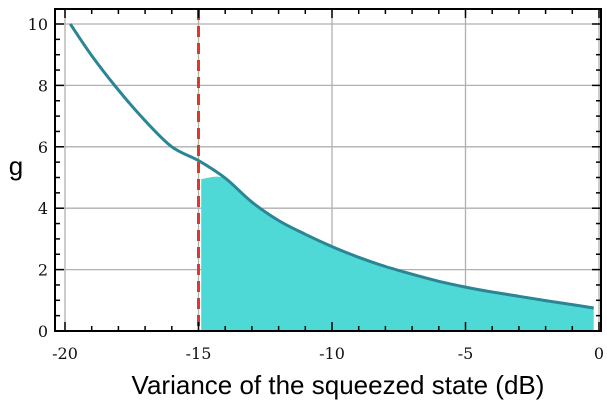  Describe the element at coordinates (16, 166) in the screenshot. I see `y-axis-label: g` at that location.